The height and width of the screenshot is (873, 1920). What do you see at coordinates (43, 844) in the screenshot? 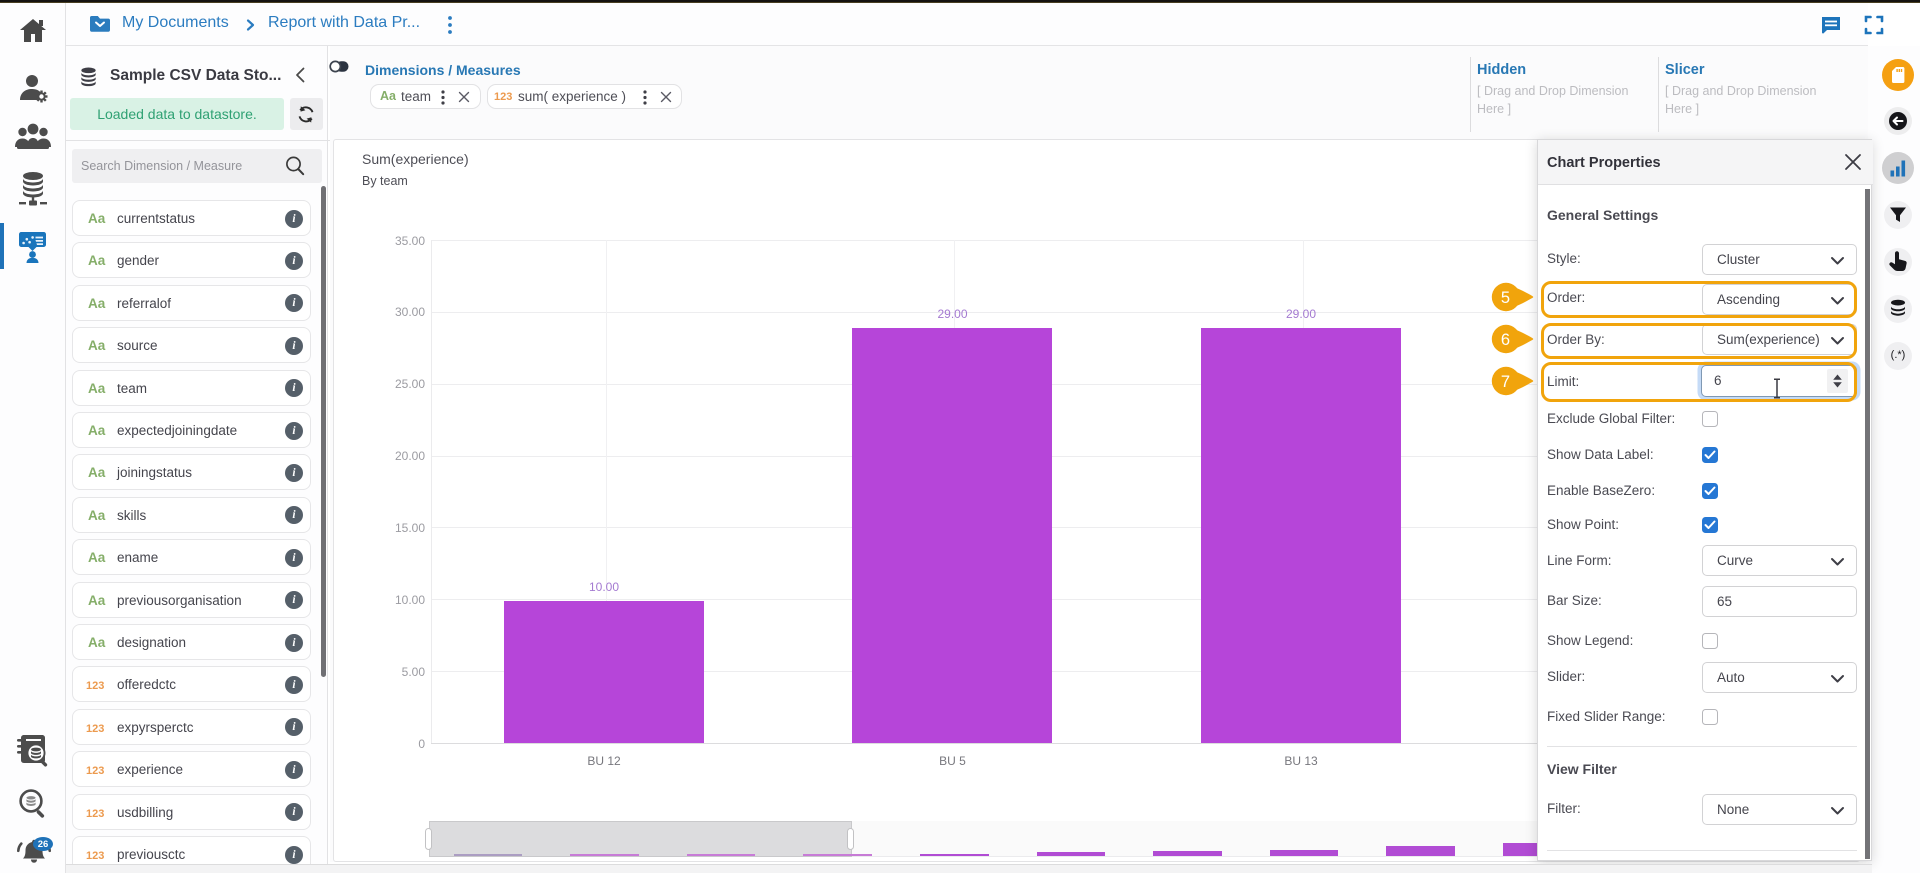
I see `svg-text: 26` at bounding box center [43, 844].